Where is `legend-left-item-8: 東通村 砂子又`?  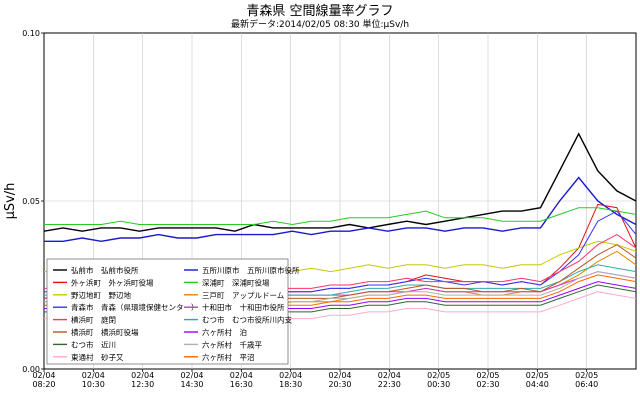 legend-left-item-8: 東通村 砂子又 is located at coordinates (97, 357).